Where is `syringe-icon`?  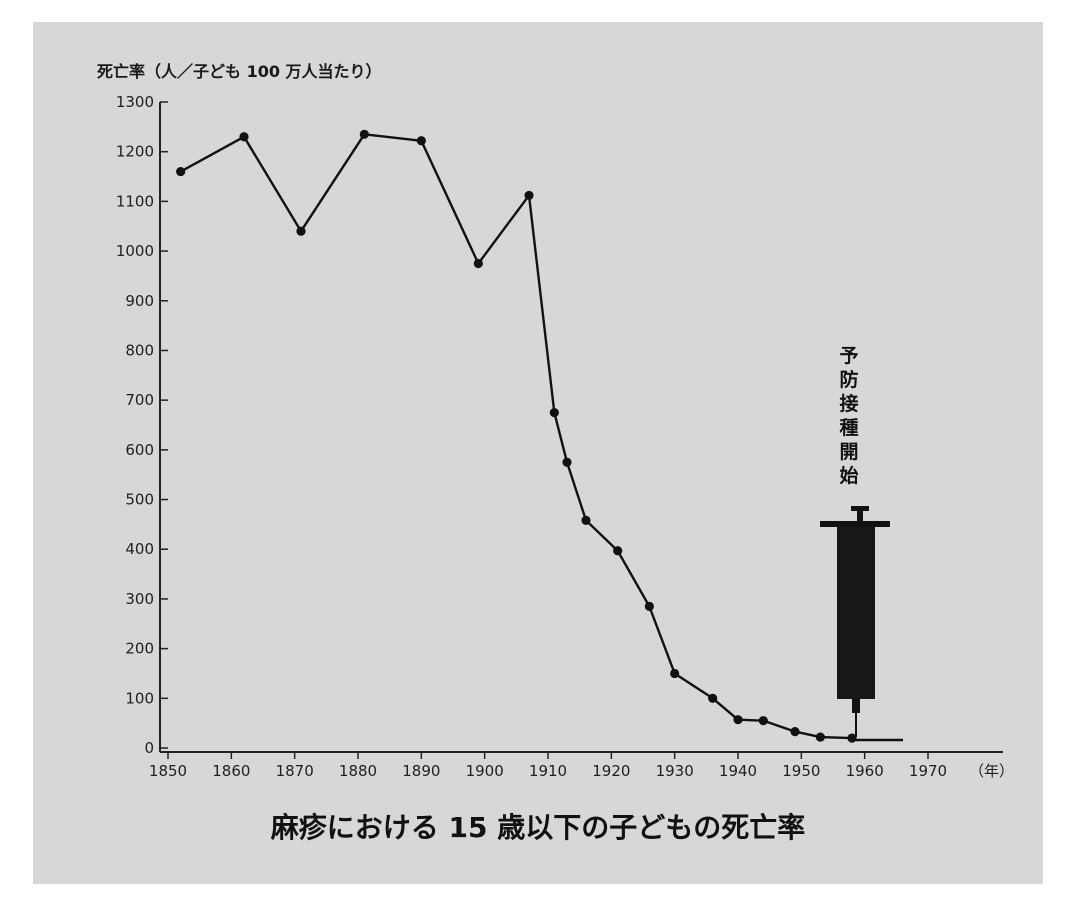 syringe-icon is located at coordinates (855, 621).